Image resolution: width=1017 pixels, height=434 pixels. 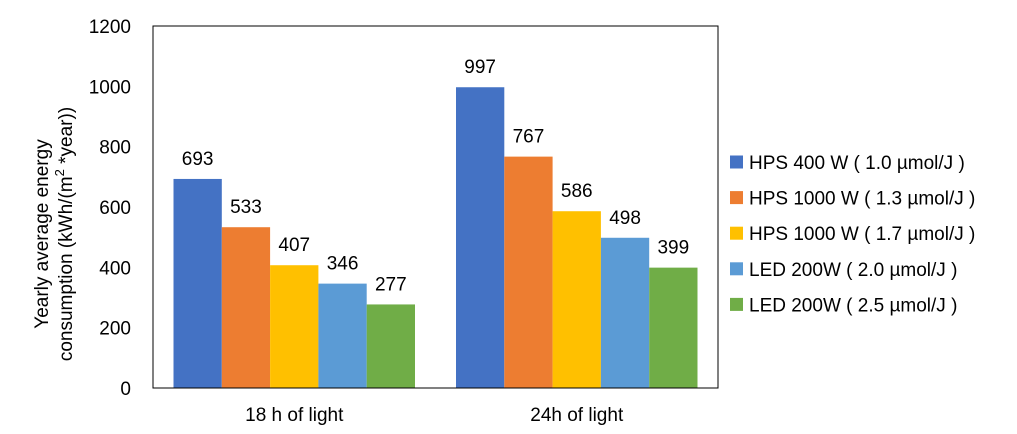 I want to click on data-label: 277, so click(x=391, y=284).